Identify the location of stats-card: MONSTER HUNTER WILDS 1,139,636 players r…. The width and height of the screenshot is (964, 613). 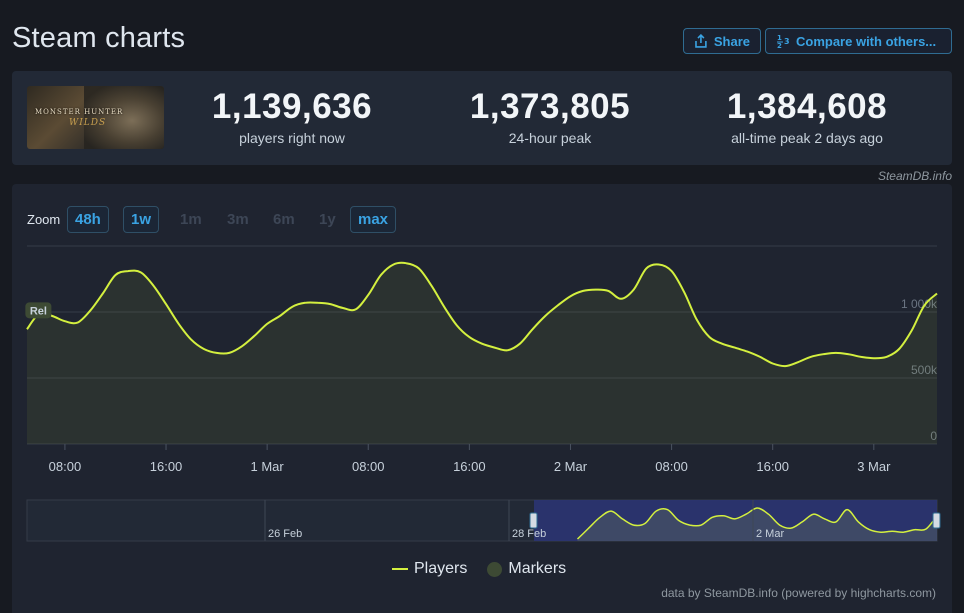
(482, 118).